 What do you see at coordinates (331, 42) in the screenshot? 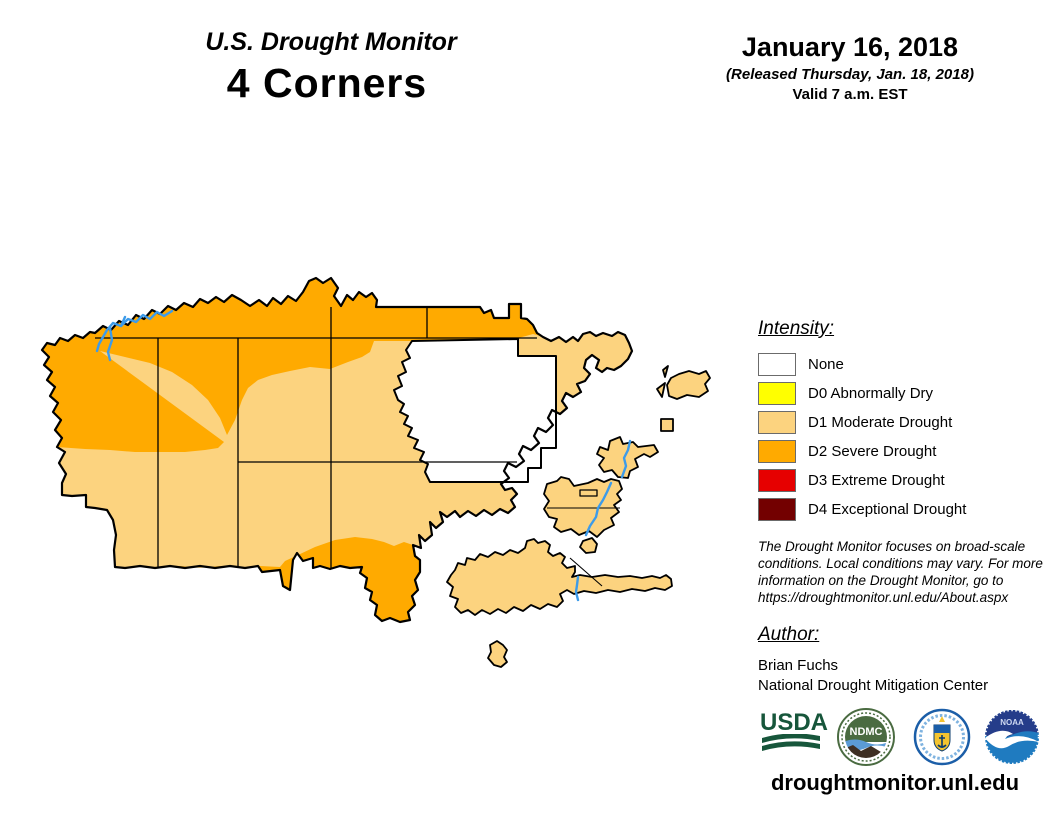
I see `page-title: U.S. Drought Monitor` at bounding box center [331, 42].